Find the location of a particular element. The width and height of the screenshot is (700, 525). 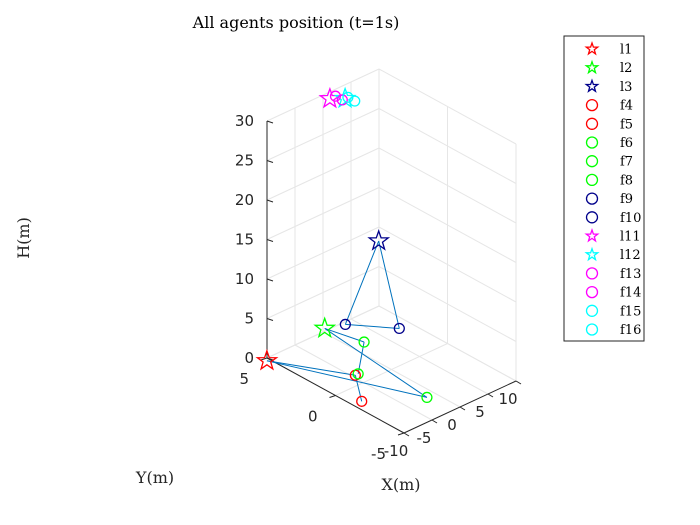

marker-l2 is located at coordinates (325, 327).